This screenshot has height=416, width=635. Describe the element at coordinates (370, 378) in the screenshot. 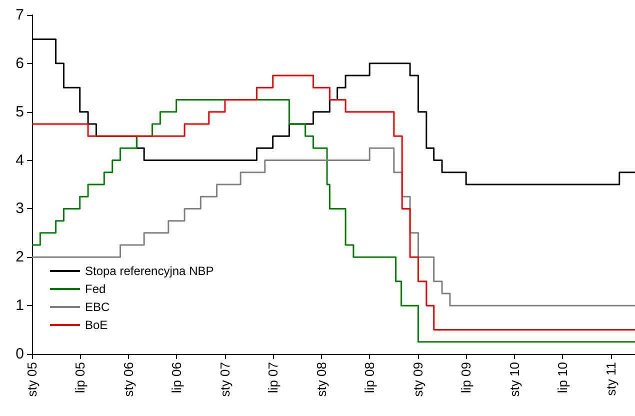

I see `x-tick-label: lip 08` at that location.